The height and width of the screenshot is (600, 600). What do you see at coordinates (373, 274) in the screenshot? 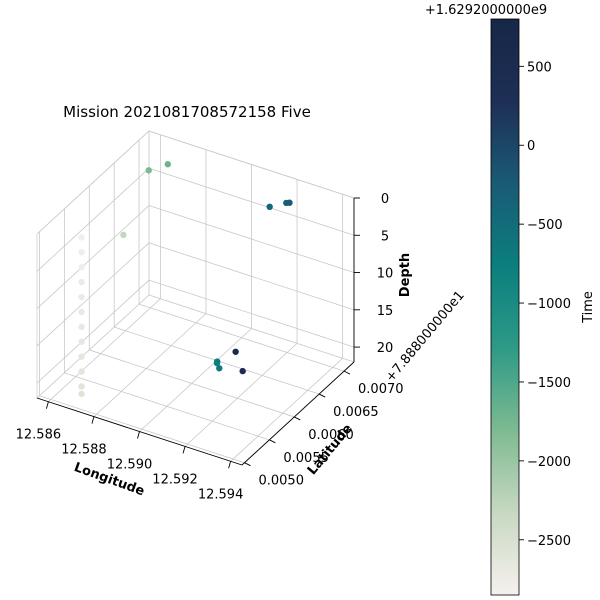
I see `z-axis-ticks: 0 5 10 15 20` at bounding box center [373, 274].